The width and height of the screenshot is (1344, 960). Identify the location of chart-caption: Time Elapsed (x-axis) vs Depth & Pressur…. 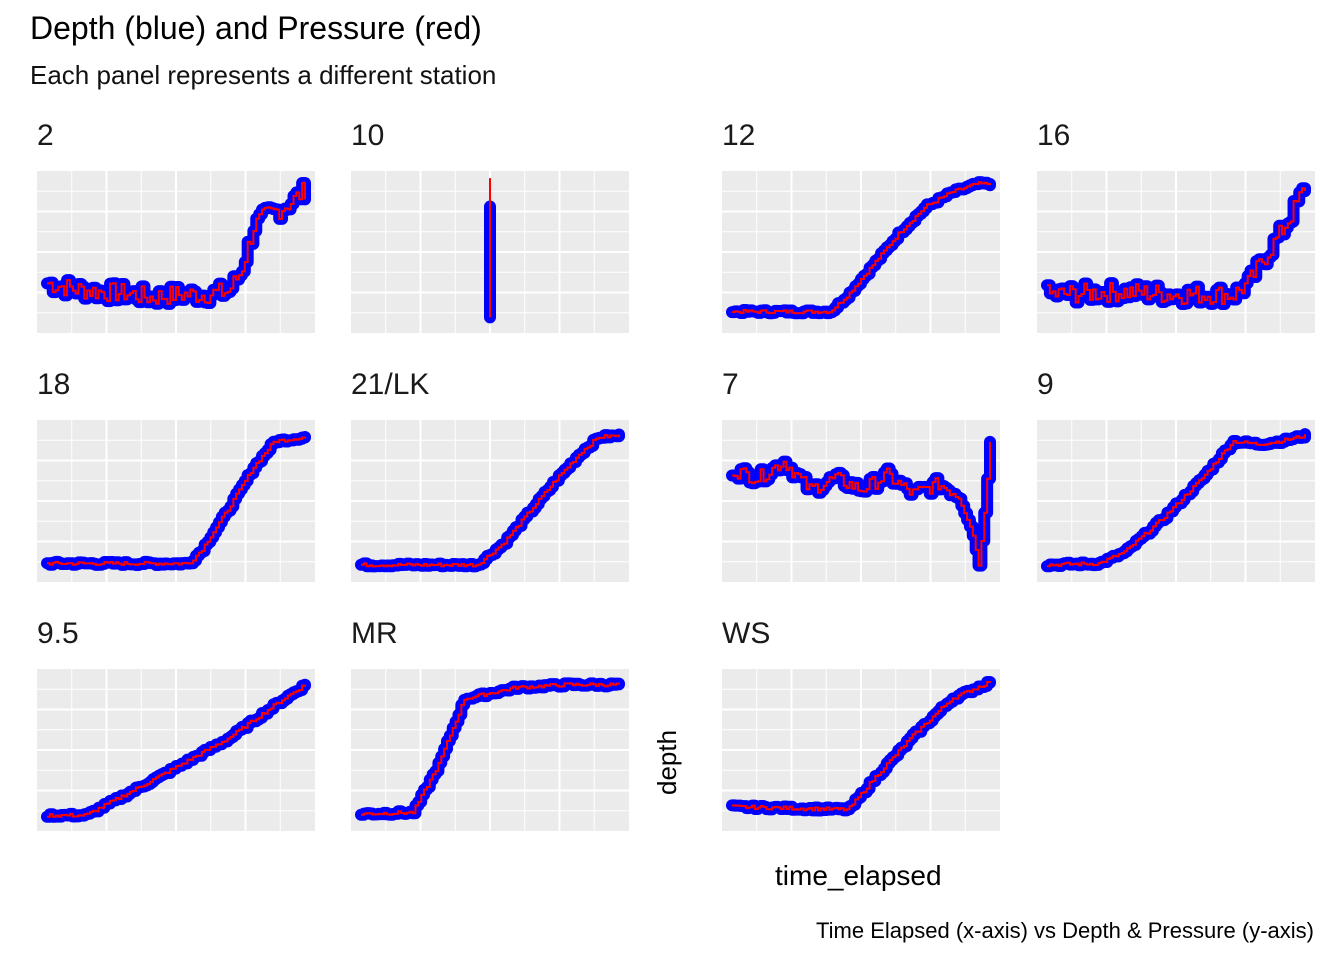
(1065, 930).